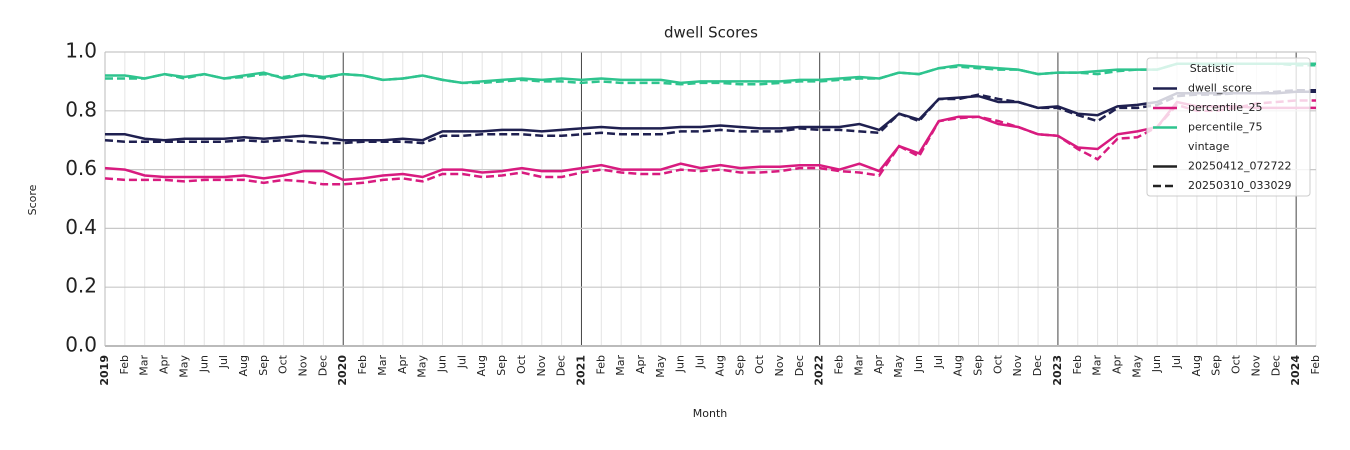 Image resolution: width=1350 pixels, height=450 pixels. What do you see at coordinates (580, 370) in the screenshot?
I see `x-tick-label: 2021` at bounding box center [580, 370].